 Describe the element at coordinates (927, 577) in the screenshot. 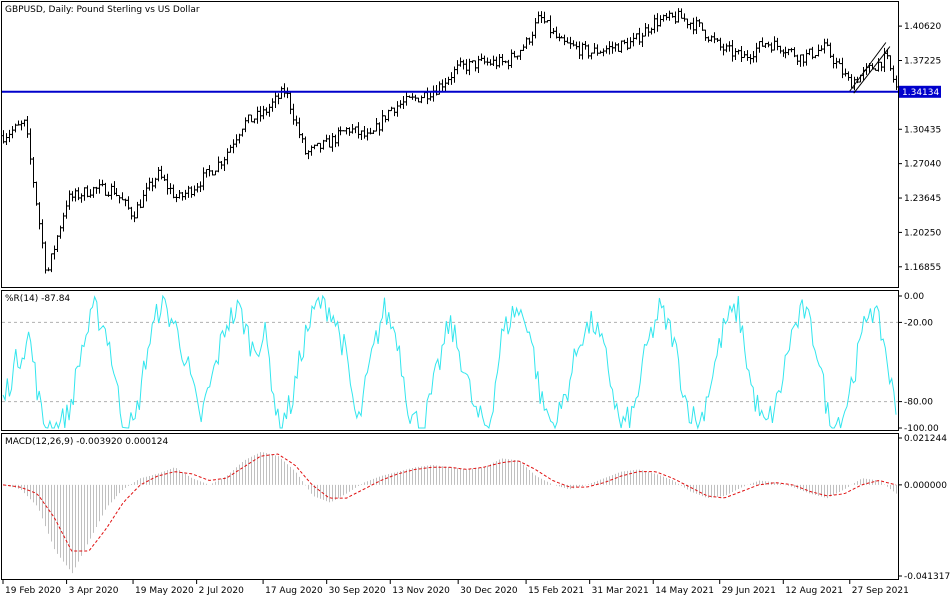

I see `macd-tick-label: -0.041317` at that location.